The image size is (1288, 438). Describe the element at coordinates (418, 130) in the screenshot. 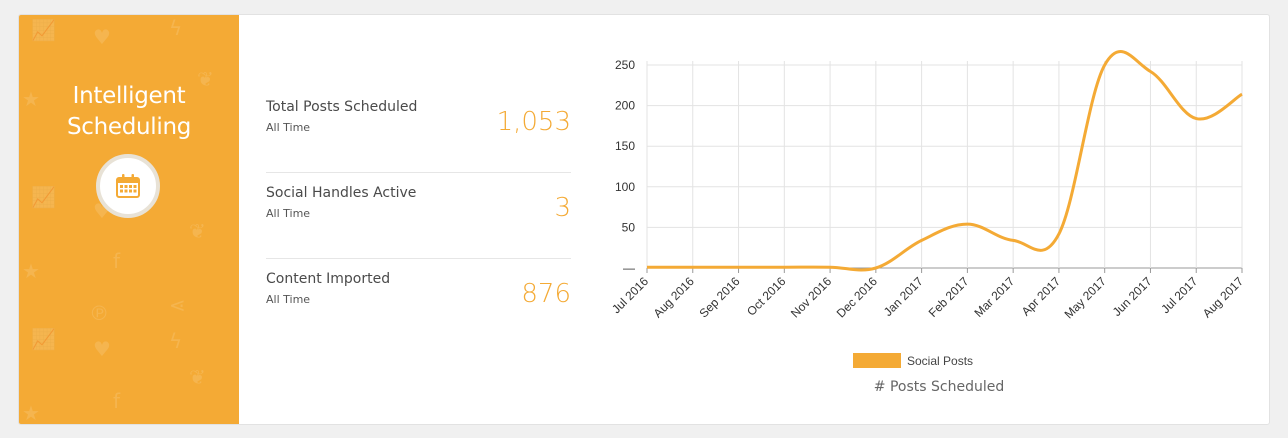

I see `stat-total-posts: Total Posts Scheduled All Time 1,053` at that location.